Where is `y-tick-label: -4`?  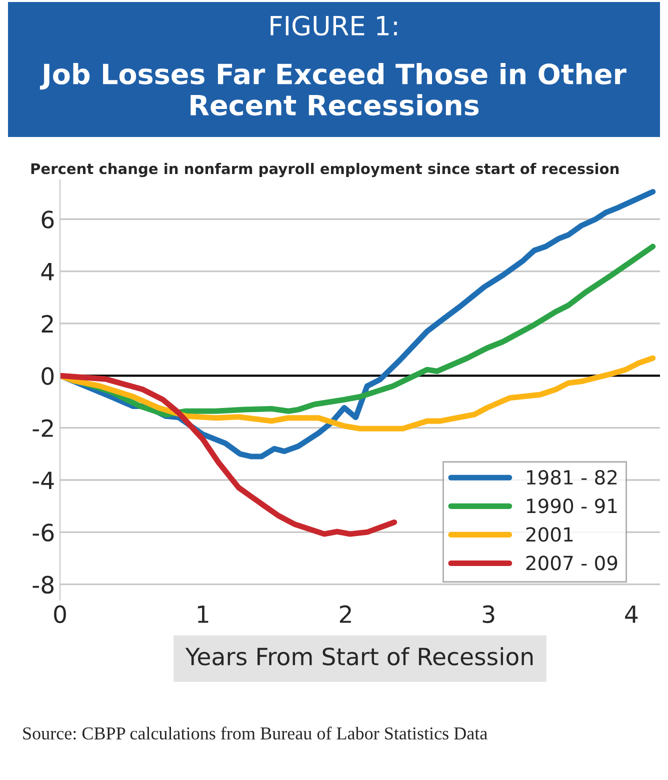 y-tick-label: -4 is located at coordinates (43, 480).